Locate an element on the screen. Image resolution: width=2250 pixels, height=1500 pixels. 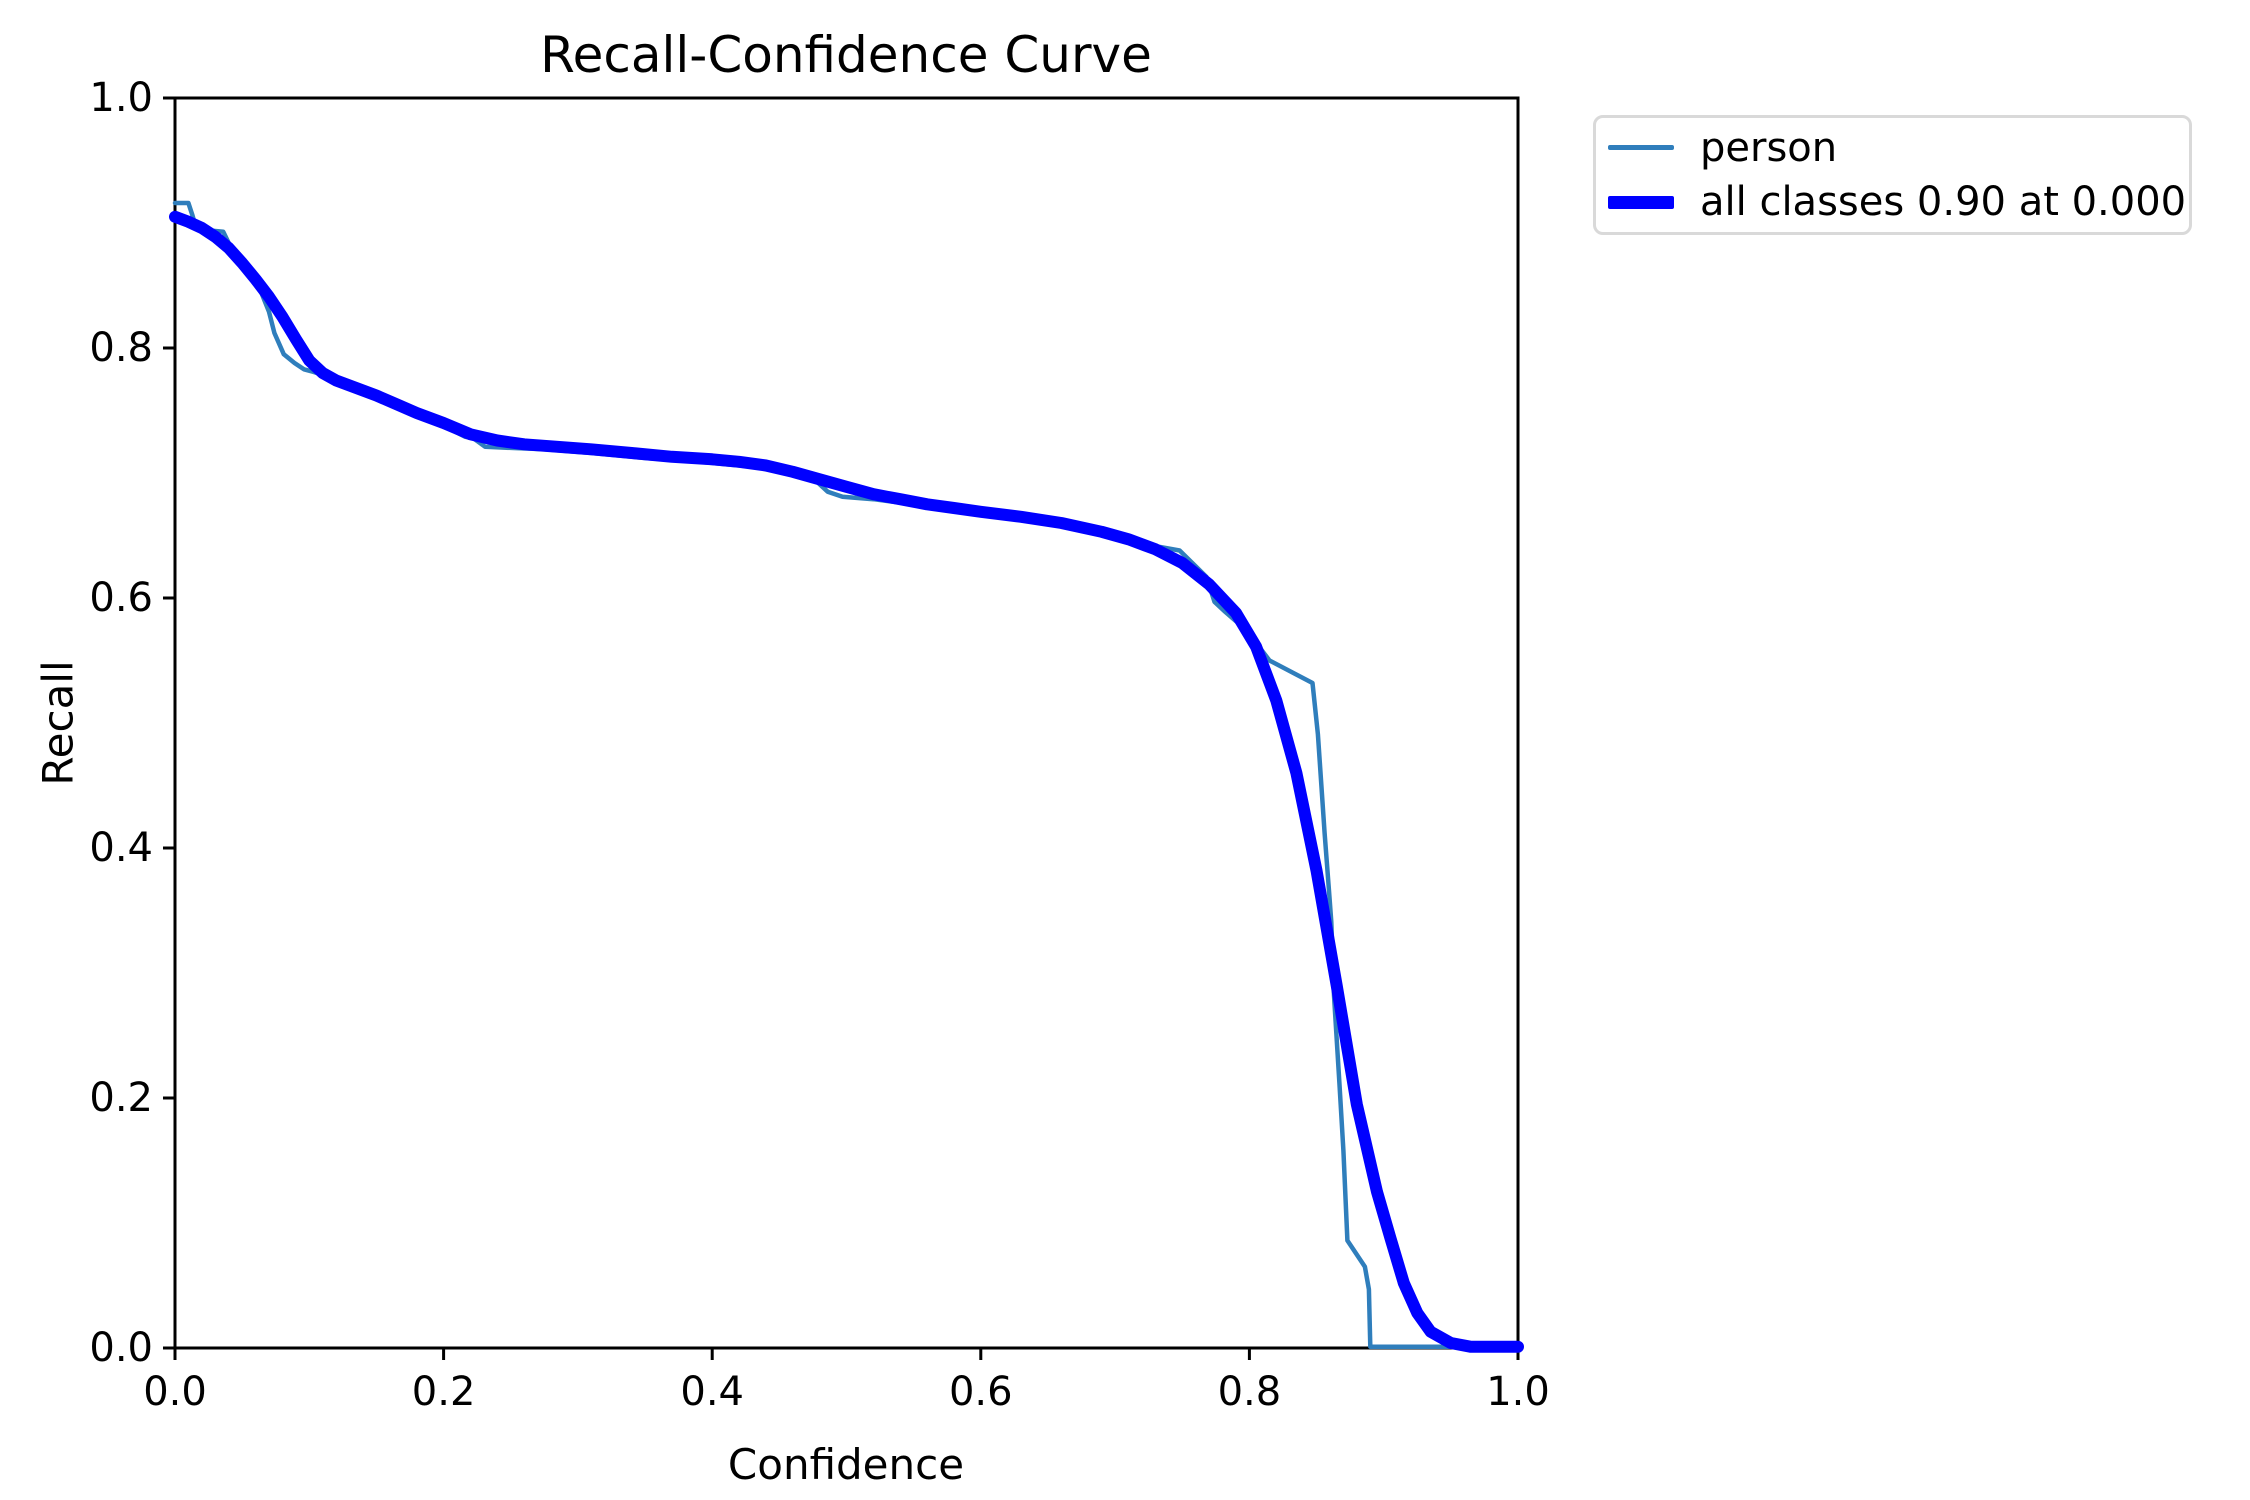
y-tick-label: 0.2 is located at coordinates (121, 1098).